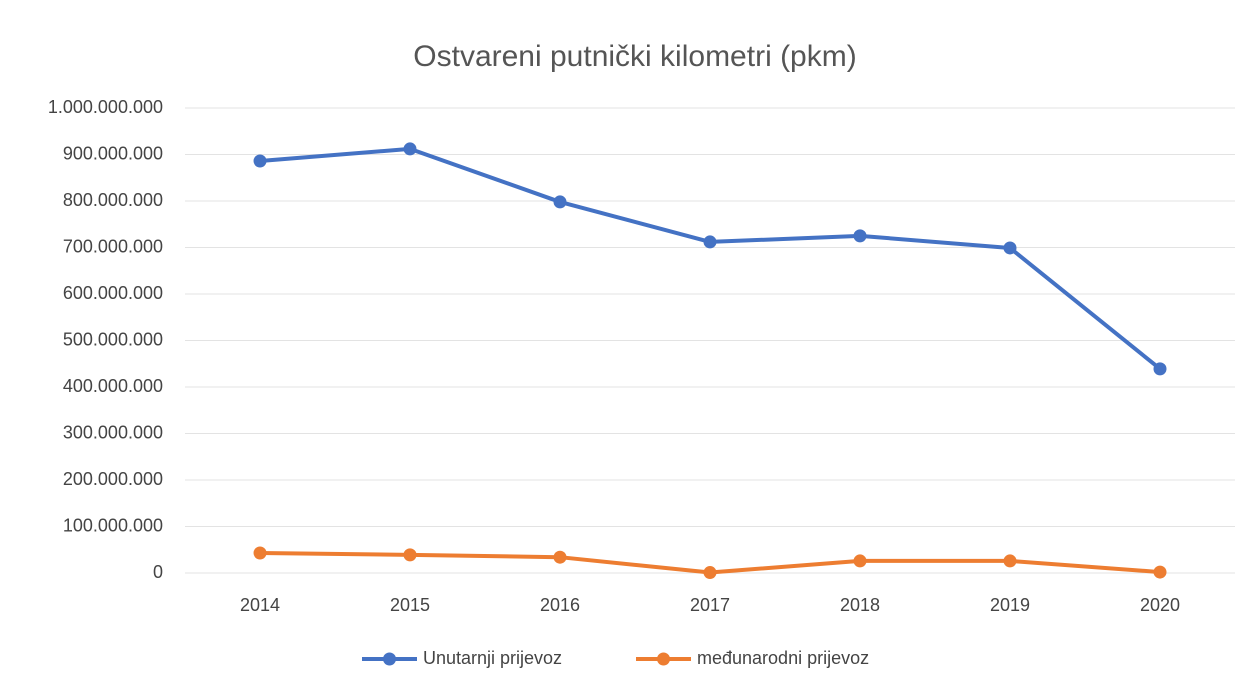  I want to click on y-tick-label: 300.000.000, so click(113, 432).